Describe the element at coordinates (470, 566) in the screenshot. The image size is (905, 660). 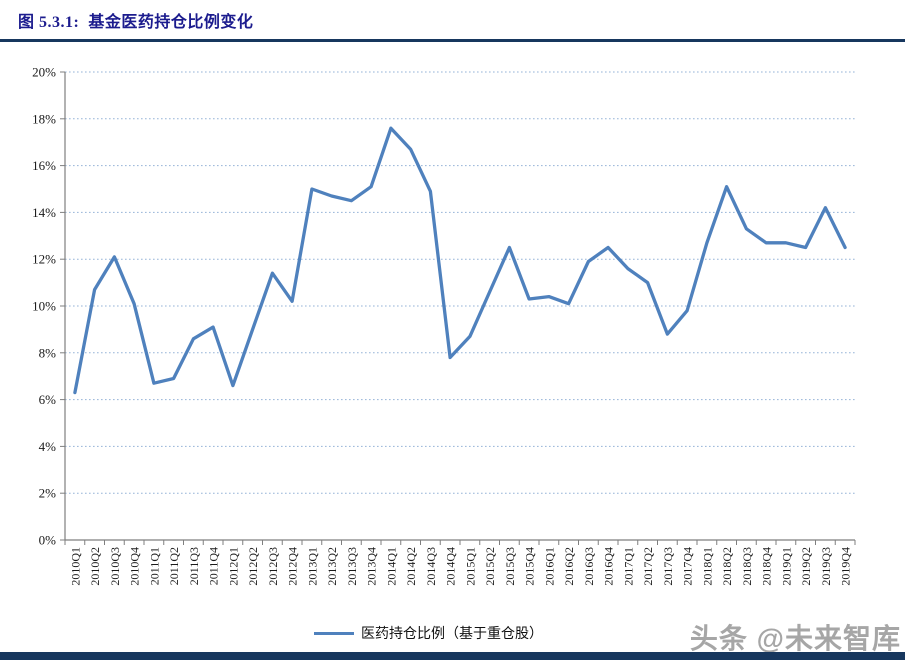
I see `x-axis-label: 2015Q1` at that location.